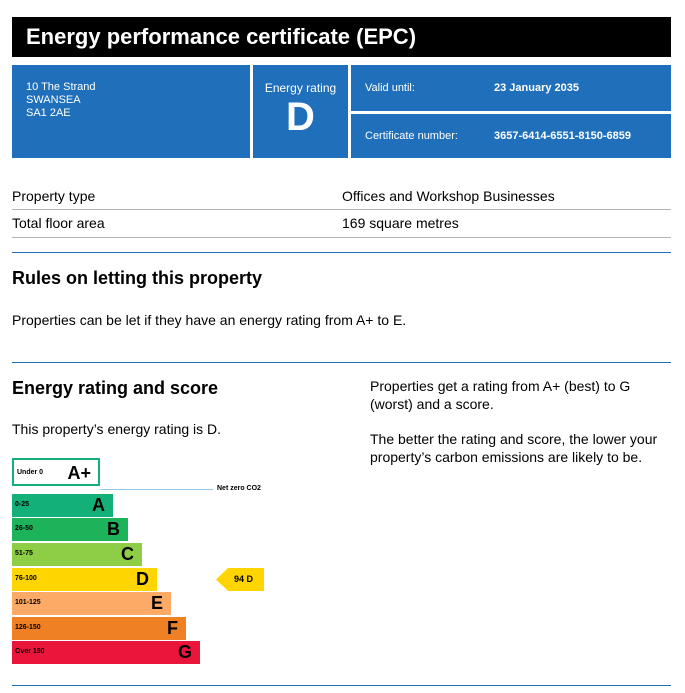 This screenshot has width=685, height=693. Describe the element at coordinates (137, 278) in the screenshot. I see `letting-heading: Rules on letting this property` at that location.